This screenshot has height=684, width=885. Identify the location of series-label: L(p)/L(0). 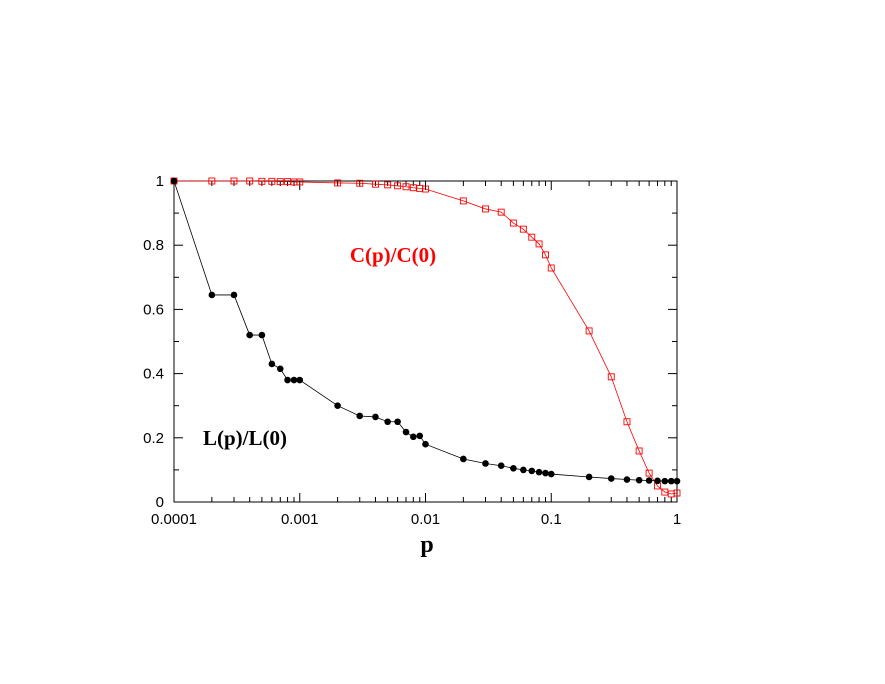
(245, 438).